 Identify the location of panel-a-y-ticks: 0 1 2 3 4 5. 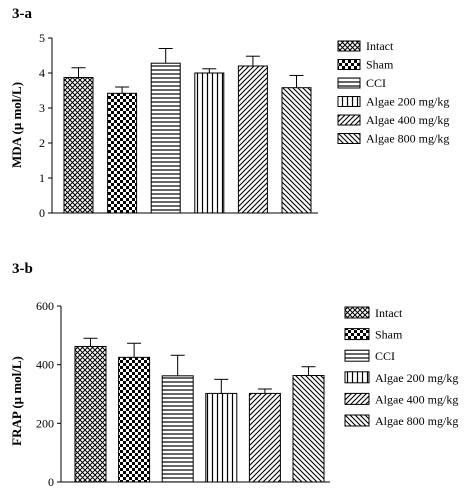
(45, 125).